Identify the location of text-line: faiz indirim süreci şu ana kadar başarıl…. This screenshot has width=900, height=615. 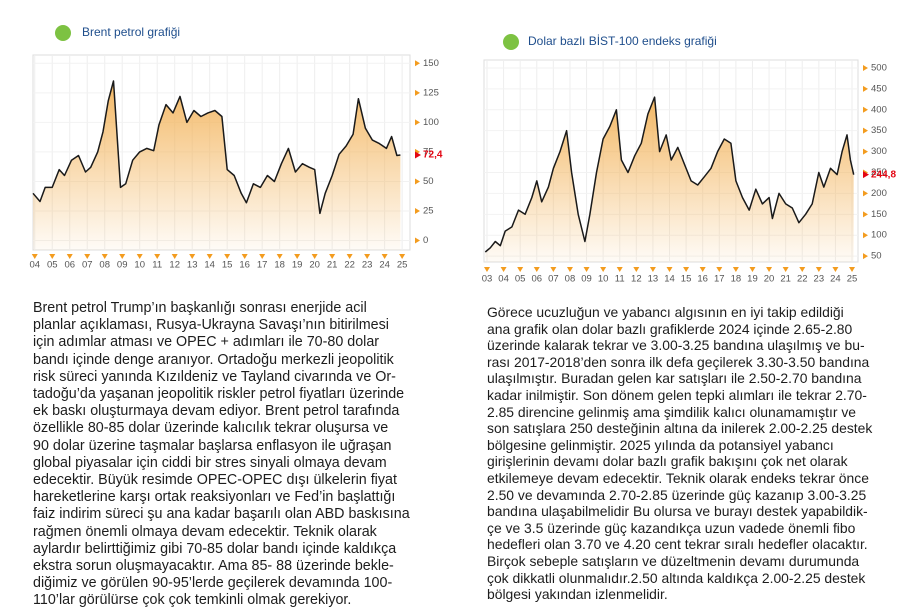
(221, 514).